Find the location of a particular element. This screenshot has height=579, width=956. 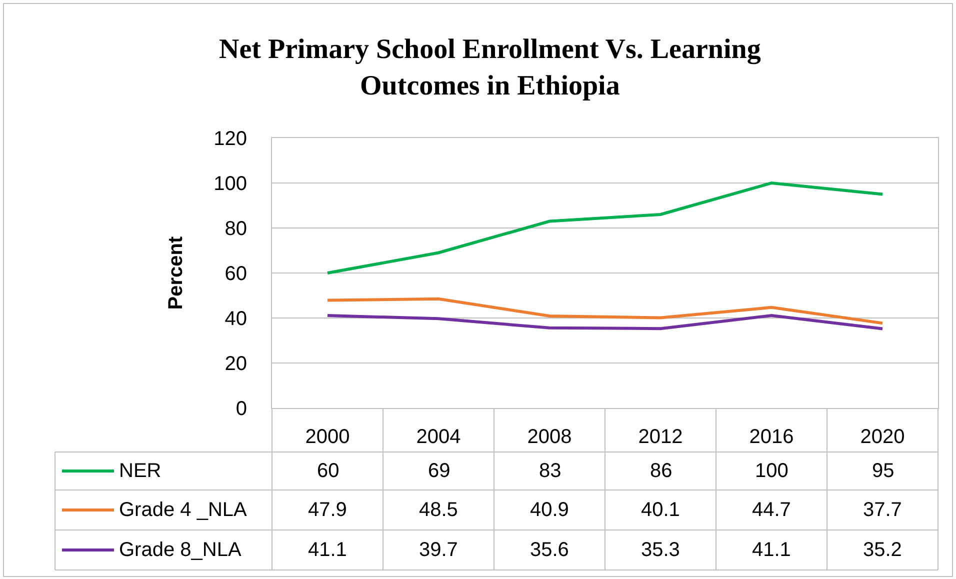

x-tick-label: 2008 is located at coordinates (549, 437).